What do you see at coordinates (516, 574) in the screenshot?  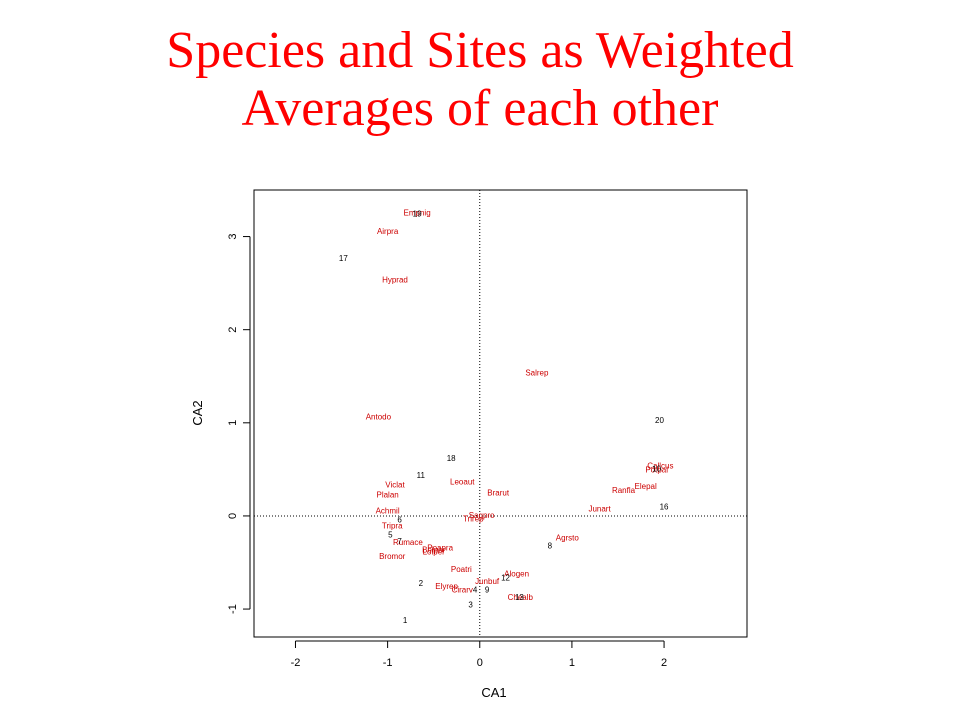 I see `species-label: Alogen` at bounding box center [516, 574].